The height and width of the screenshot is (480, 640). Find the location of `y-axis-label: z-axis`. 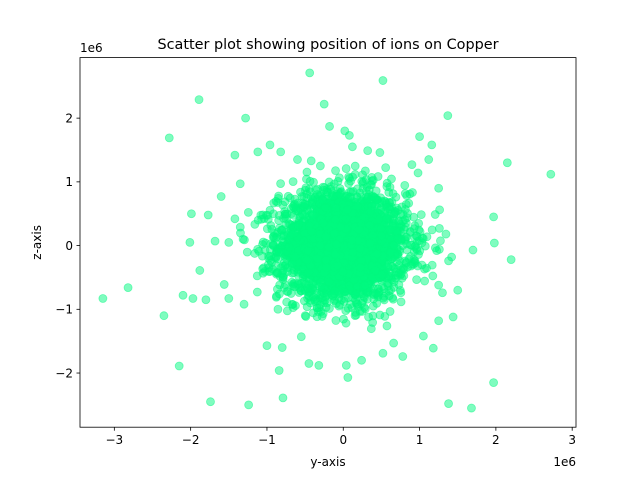

y-axis-label: z-axis is located at coordinates (37, 242).